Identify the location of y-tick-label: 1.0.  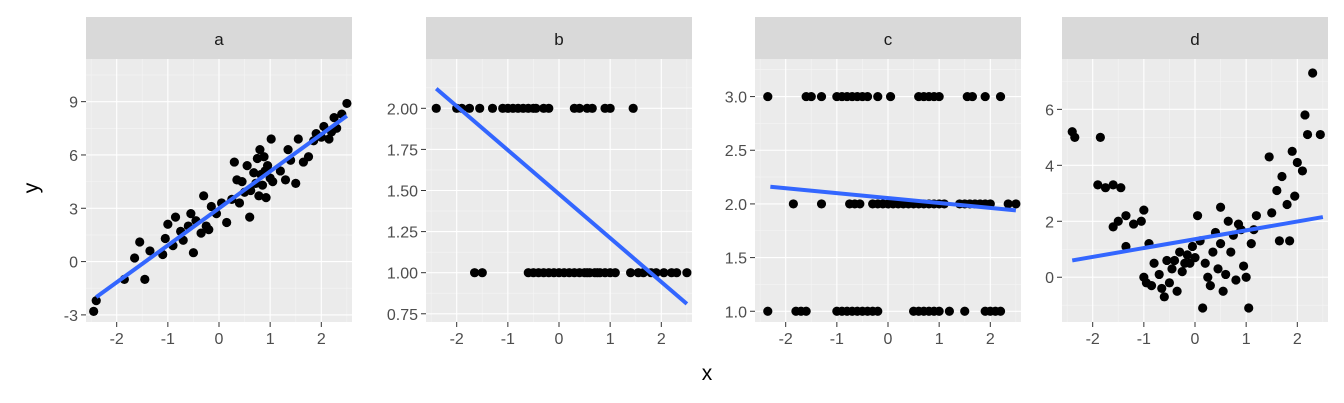
(736, 312).